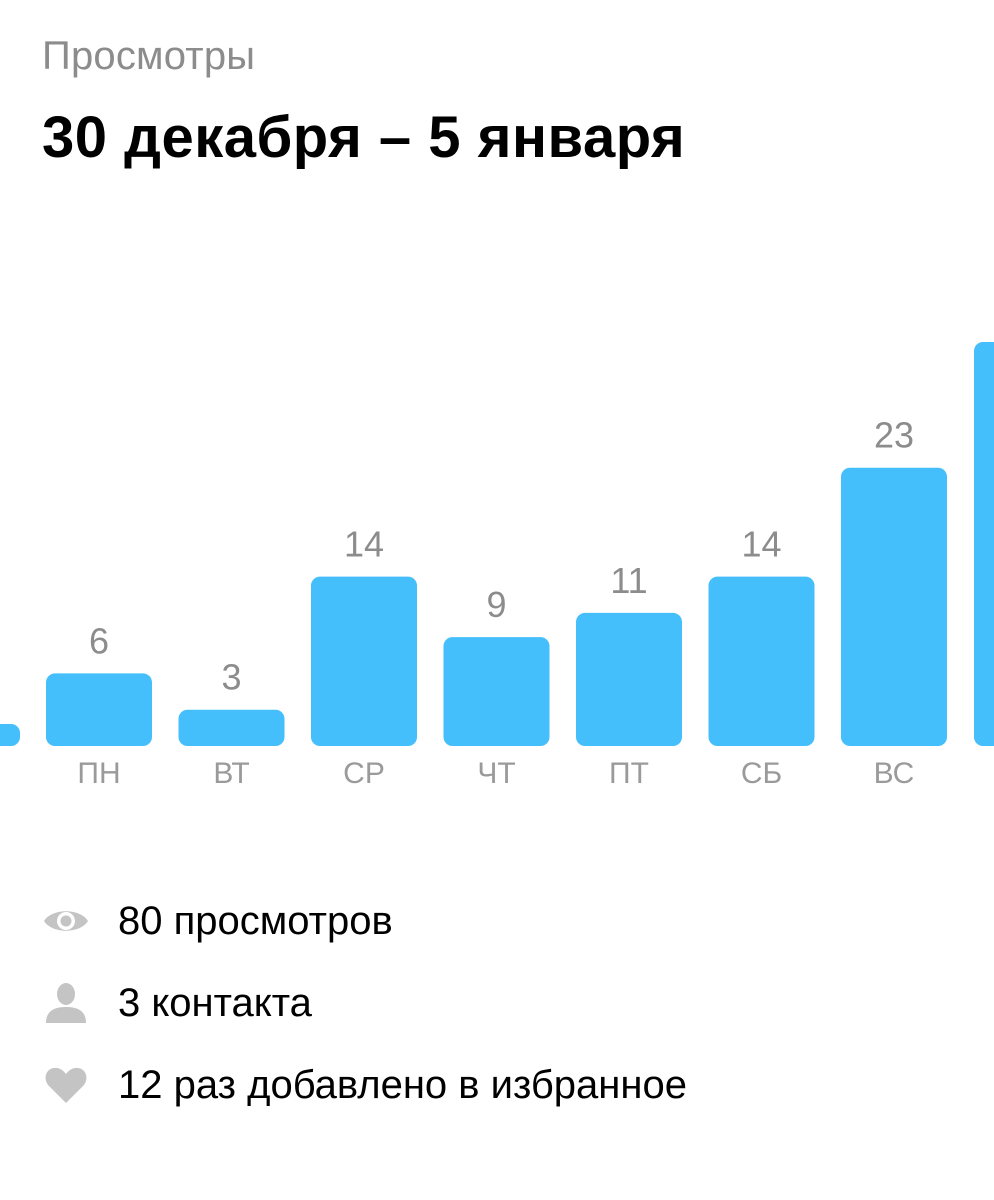 The image size is (994, 1200). What do you see at coordinates (98, 773) in the screenshot?
I see `x-tick-label: ПН` at bounding box center [98, 773].